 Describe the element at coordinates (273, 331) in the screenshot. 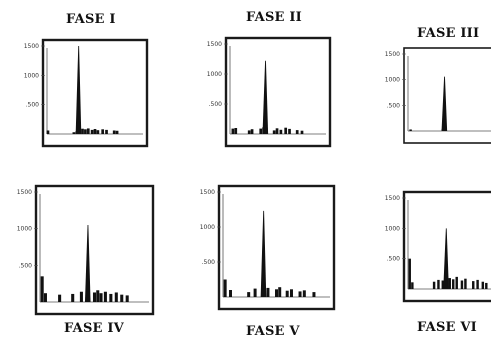

I see `fase-5-title: FASE V` at that location.